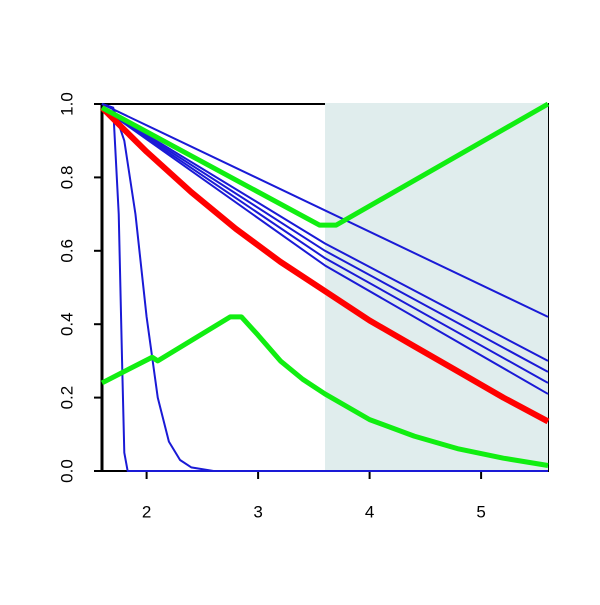  What do you see at coordinates (257, 511) in the screenshot?
I see `x-tick-label: 3` at bounding box center [257, 511].